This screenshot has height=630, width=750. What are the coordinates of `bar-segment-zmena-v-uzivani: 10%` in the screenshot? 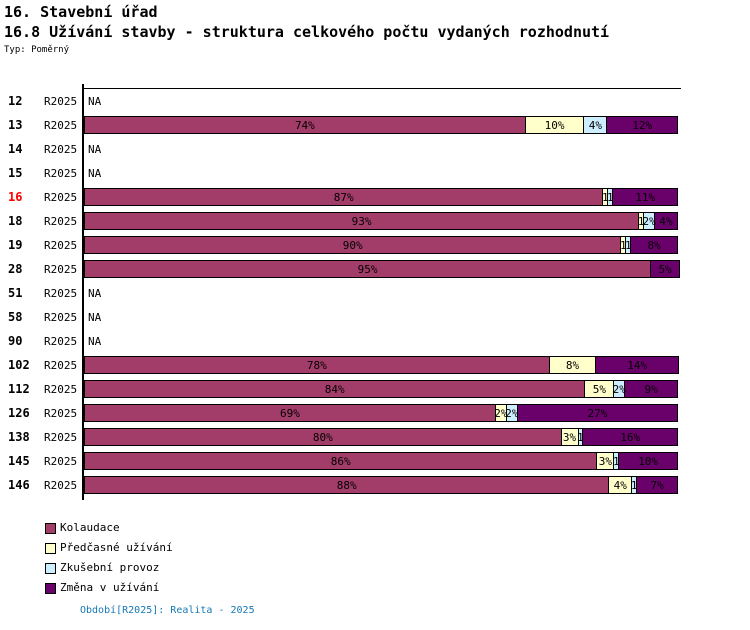 It's located at (648, 461).